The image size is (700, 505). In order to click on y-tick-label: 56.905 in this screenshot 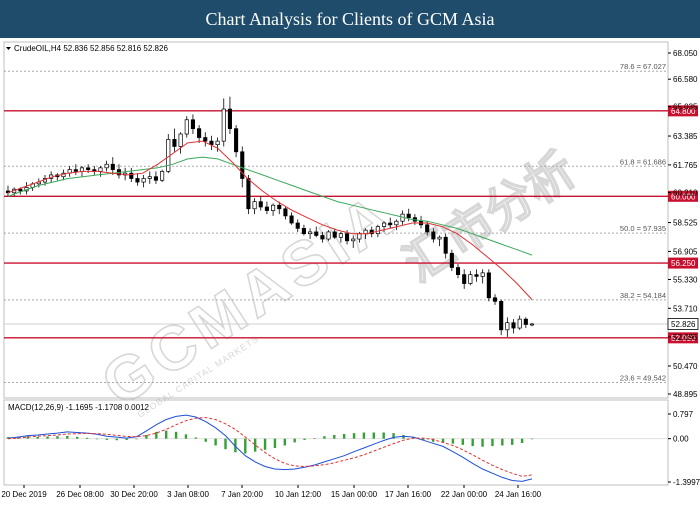, I will do `click(685, 251)`.